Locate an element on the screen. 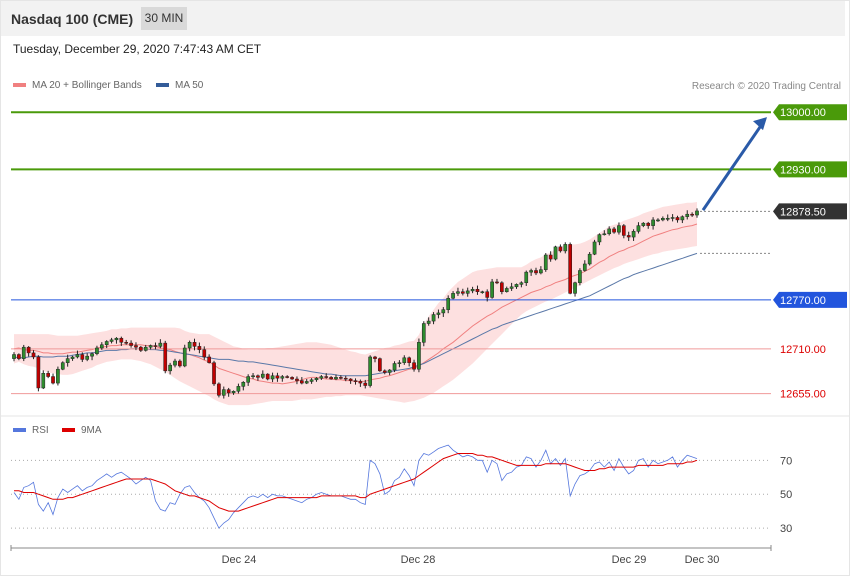  chart-header: Nasdaq 100 (CME) 30 MIN is located at coordinates (422, 18).